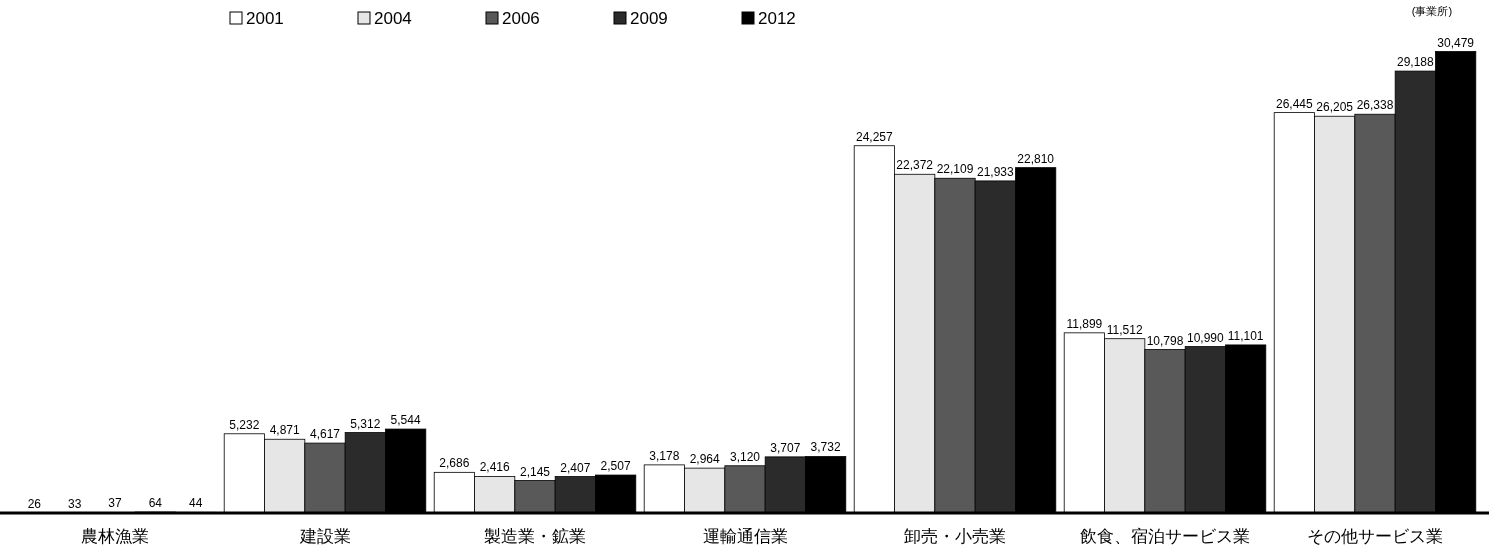  Describe the element at coordinates (325, 434) in the screenshot. I see `data-label: 4,617` at that location.